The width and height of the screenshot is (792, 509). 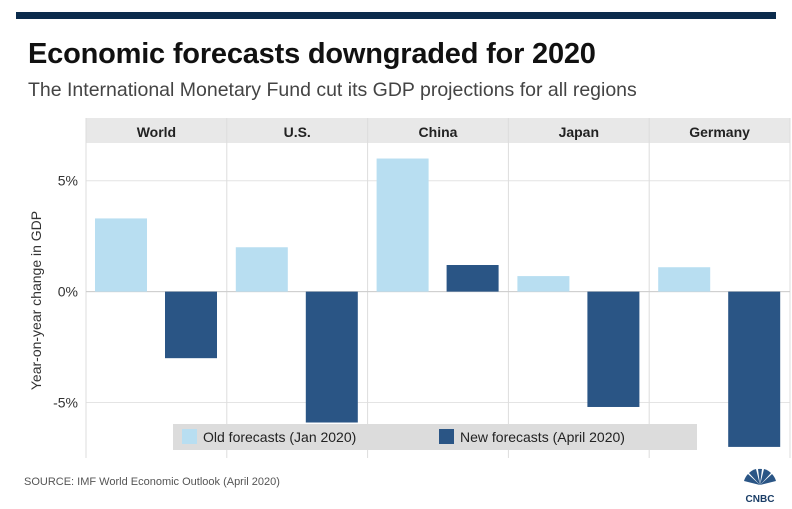 I want to click on bar-old-japan, so click(x=543, y=284).